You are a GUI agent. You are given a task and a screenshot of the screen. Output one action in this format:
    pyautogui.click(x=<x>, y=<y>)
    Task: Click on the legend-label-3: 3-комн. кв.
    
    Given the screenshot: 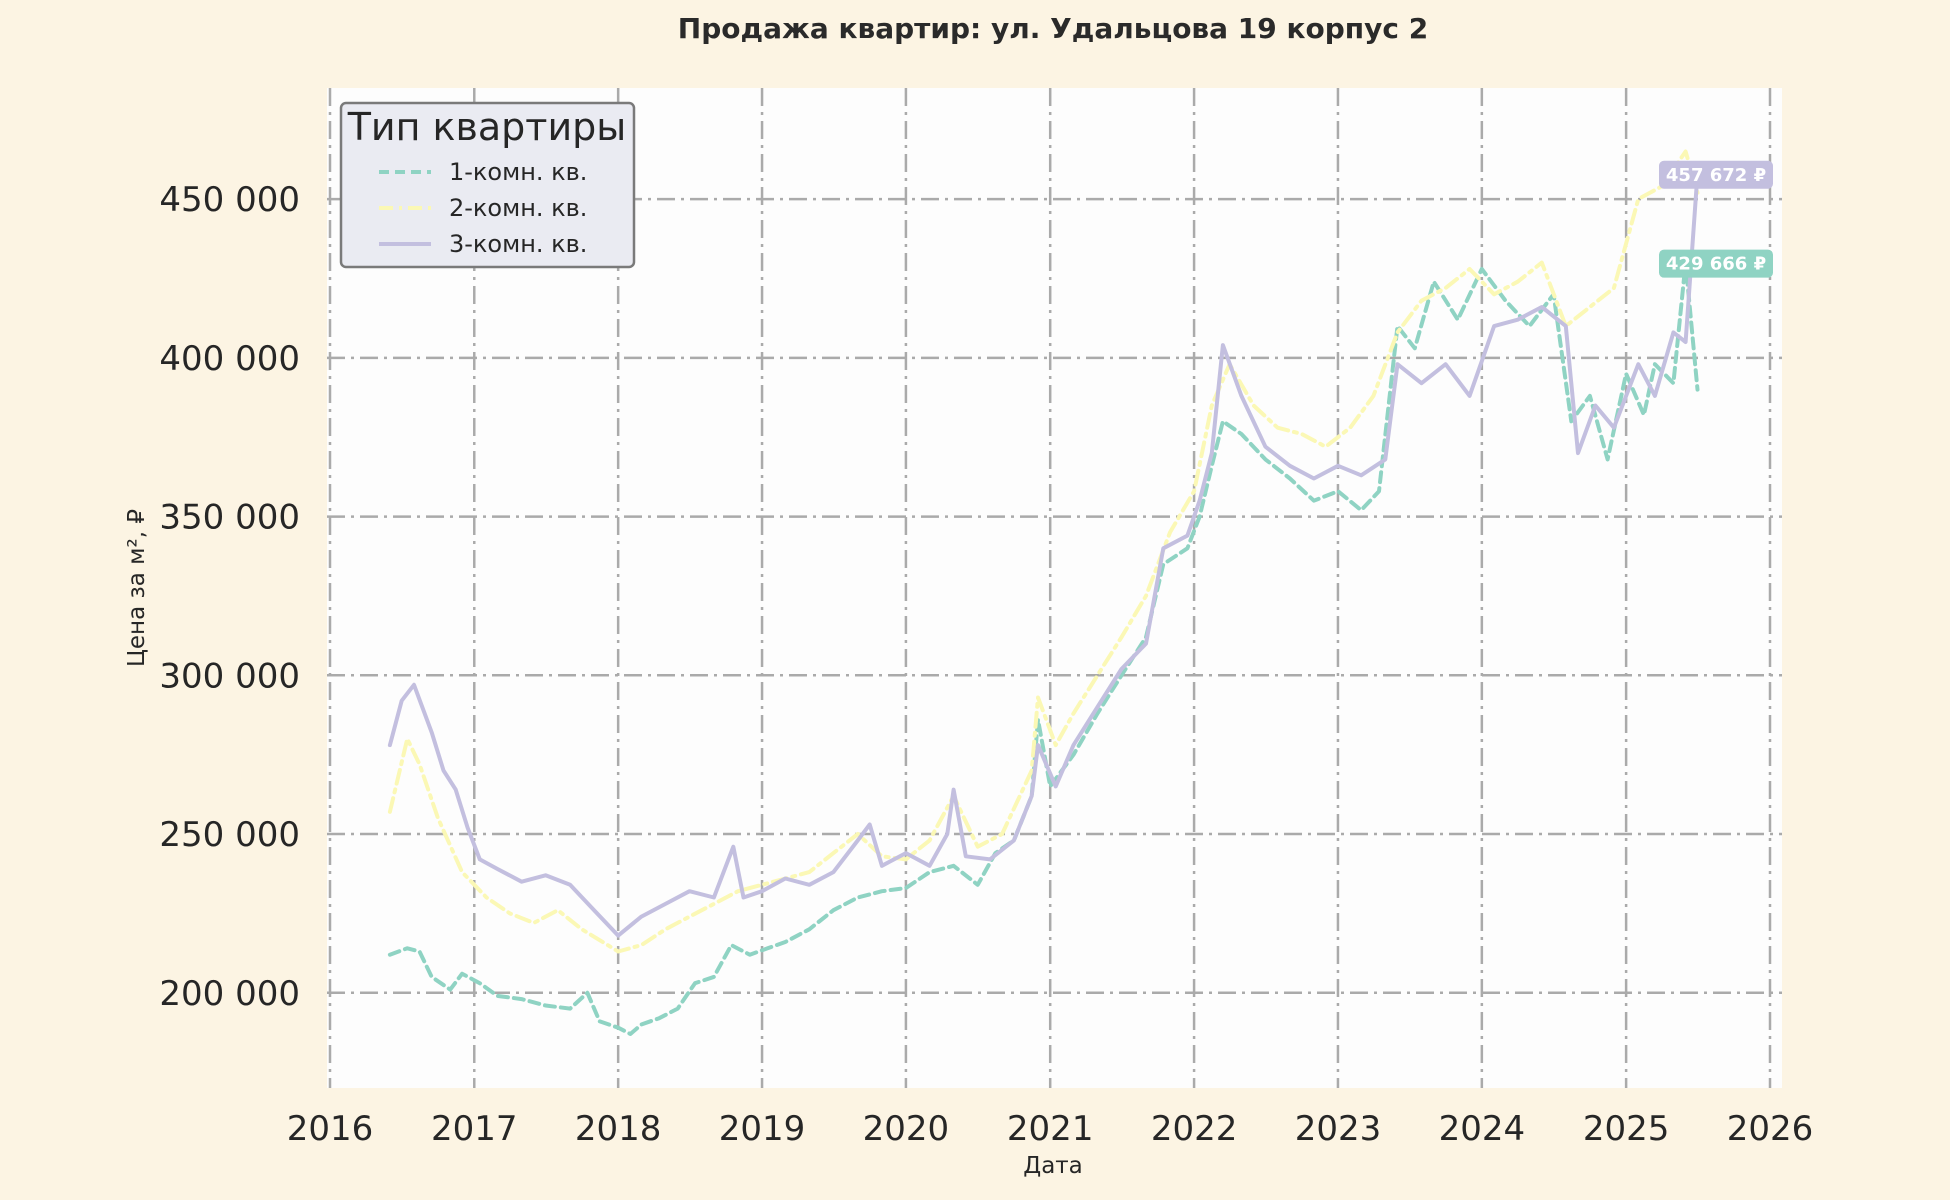 What is the action you would take?
    pyautogui.click(x=518, y=244)
    